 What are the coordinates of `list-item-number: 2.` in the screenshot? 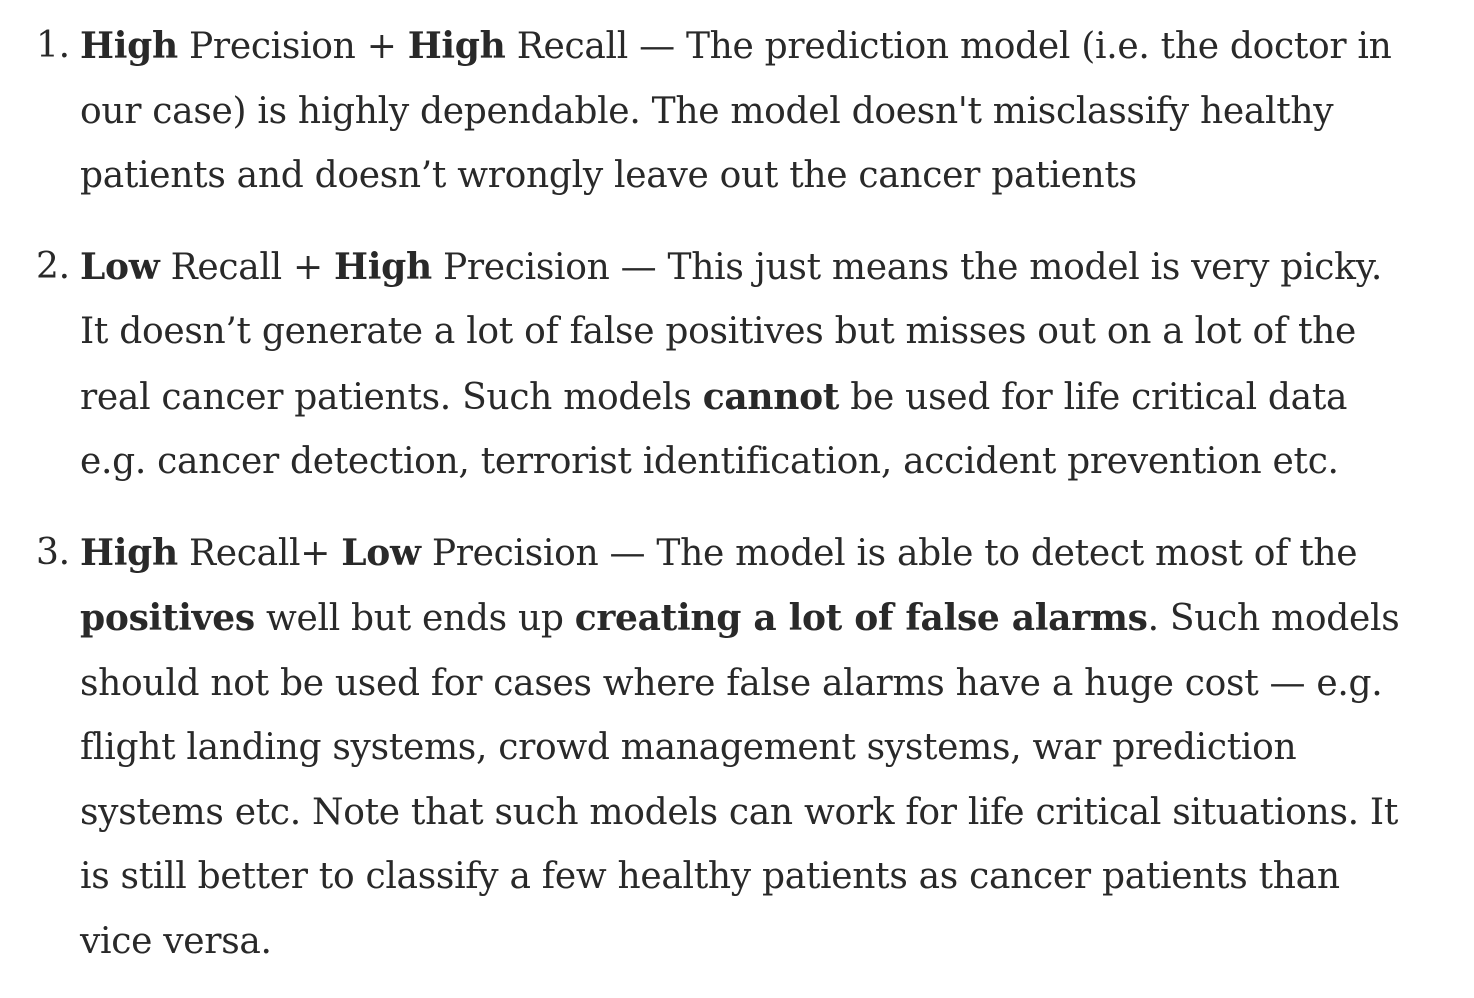 It's located at (53, 266).